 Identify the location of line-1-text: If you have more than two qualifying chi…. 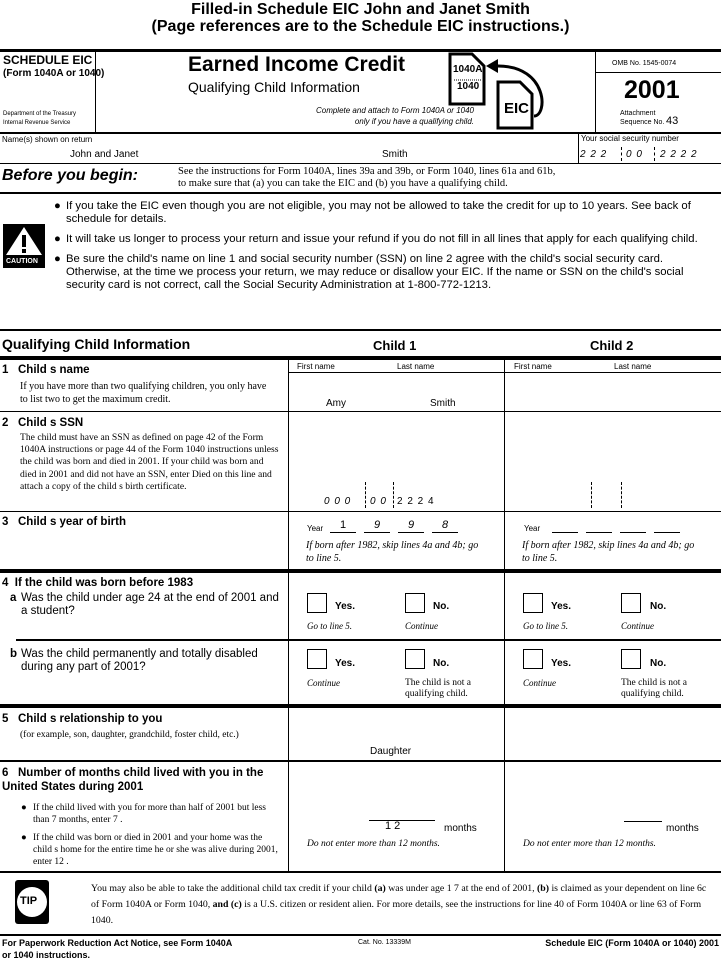
(143, 393).